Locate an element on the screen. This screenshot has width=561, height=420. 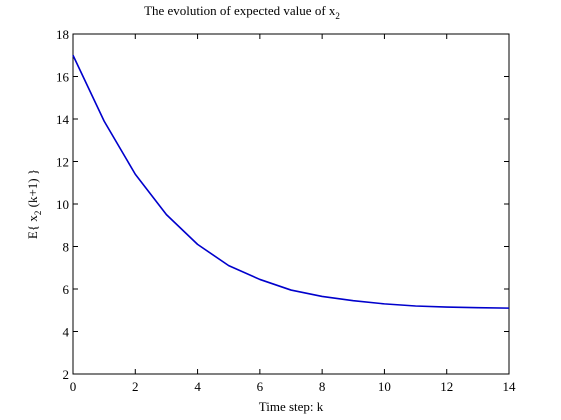
y-axis-label-subscript: 2 is located at coordinates (38, 213).